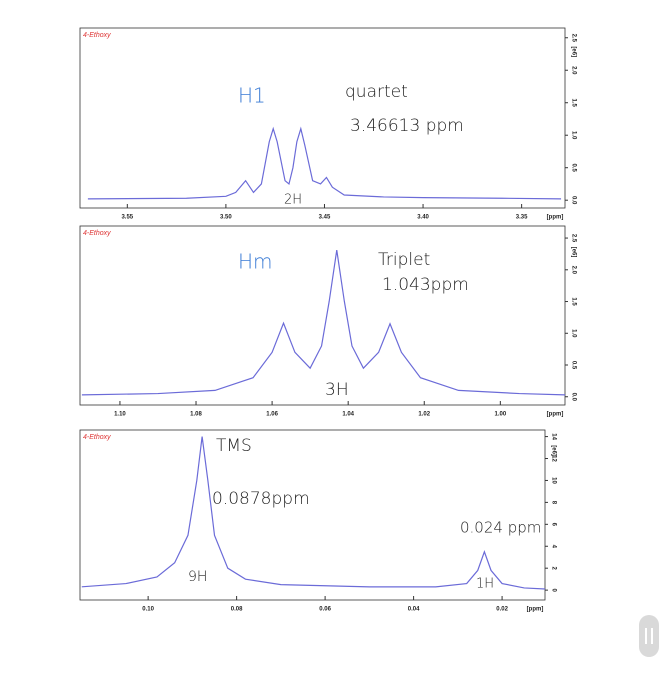 Image resolution: width=665 pixels, height=700 pixels. I want to click on handle, so click(649, 636).